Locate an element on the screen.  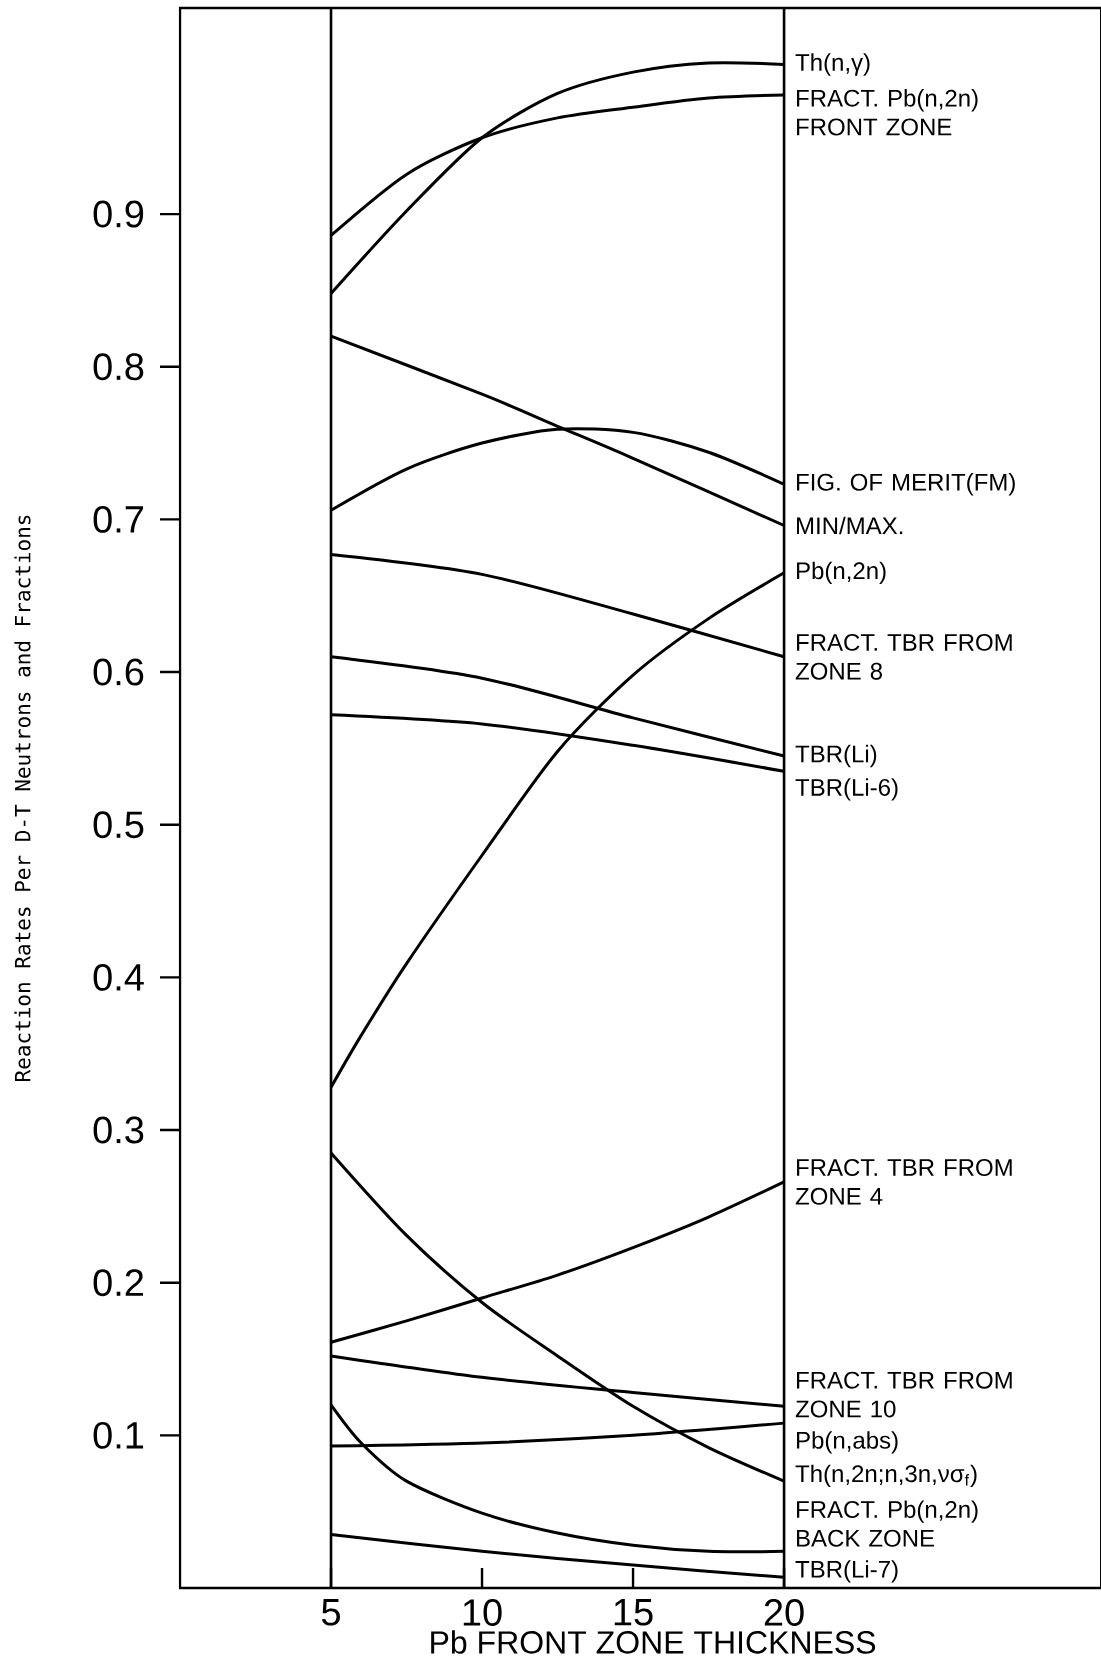
x-tick-label: 20 is located at coordinates (784, 1612).